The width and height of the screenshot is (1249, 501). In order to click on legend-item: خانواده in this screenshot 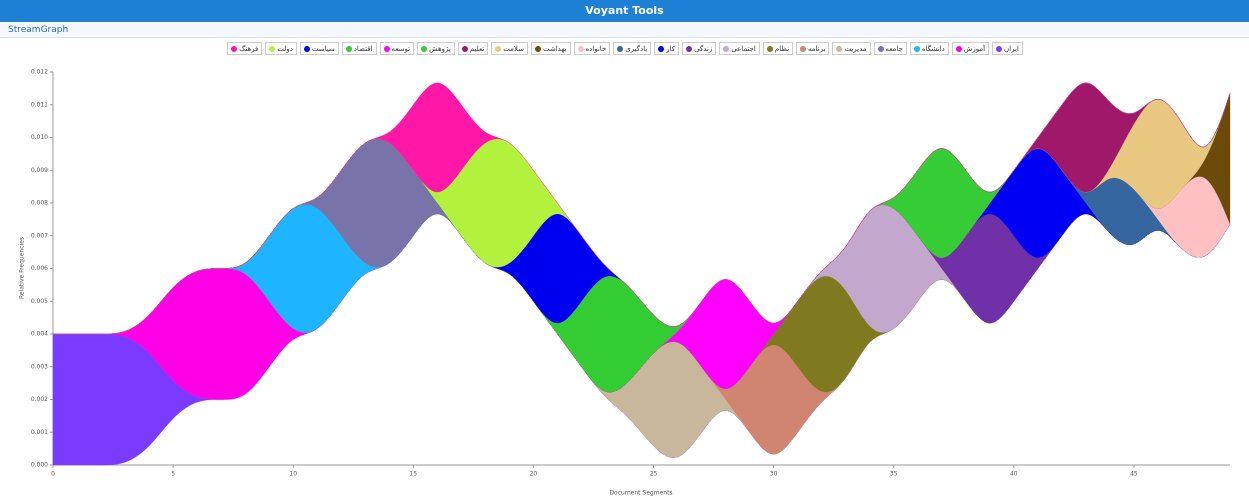, I will do `click(592, 48)`.